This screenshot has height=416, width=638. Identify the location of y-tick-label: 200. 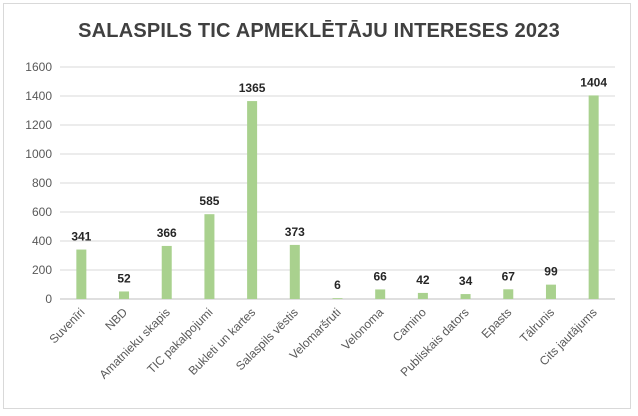
(42, 270).